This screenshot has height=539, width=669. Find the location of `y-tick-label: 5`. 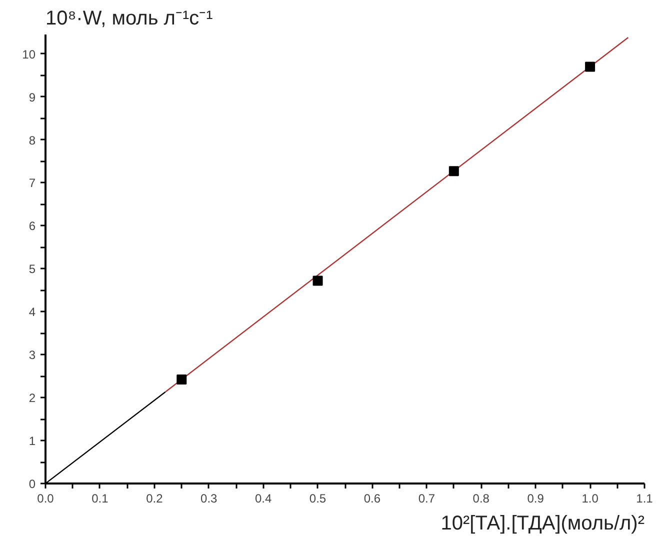

y-tick-label: 5 is located at coordinates (32, 269).